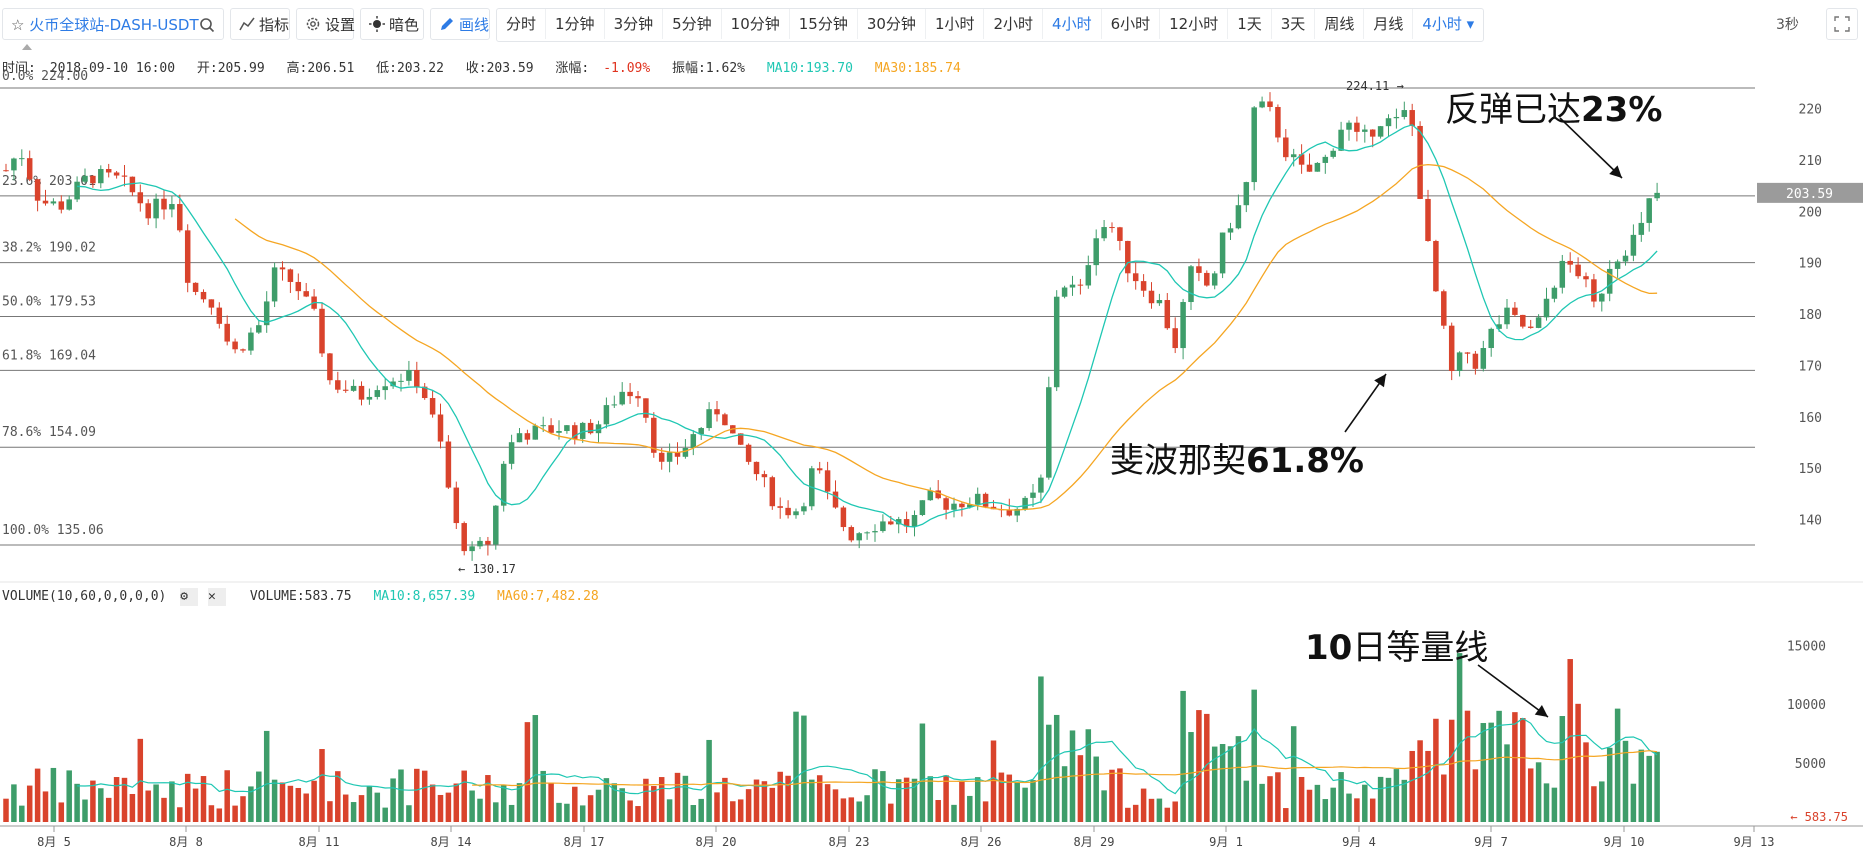 The height and width of the screenshot is (851, 1863). Describe the element at coordinates (1389, 24) in the screenshot. I see `tab-period-15: 月线` at that location.